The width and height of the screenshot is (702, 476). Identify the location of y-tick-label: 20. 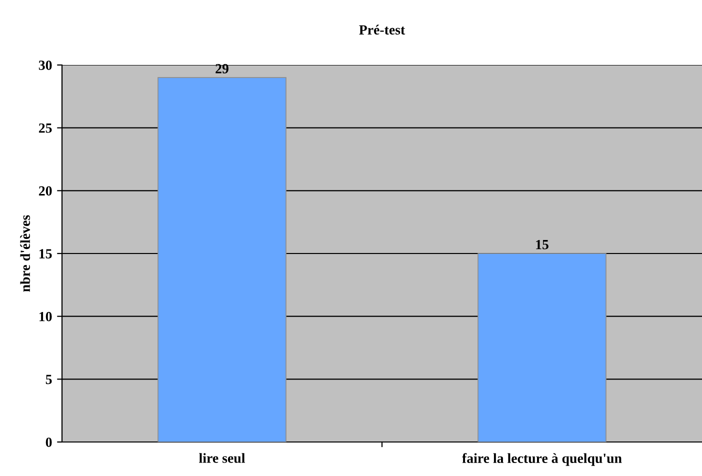
(45, 191).